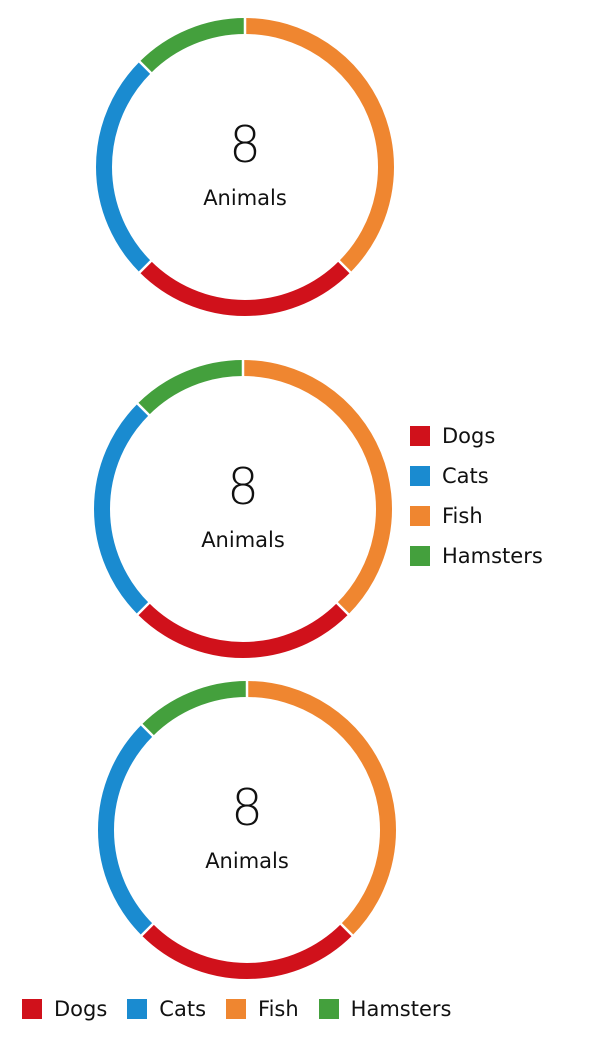 The image size is (592, 1050). I want to click on donut-svg-3: 8 Animals, so click(247, 826).